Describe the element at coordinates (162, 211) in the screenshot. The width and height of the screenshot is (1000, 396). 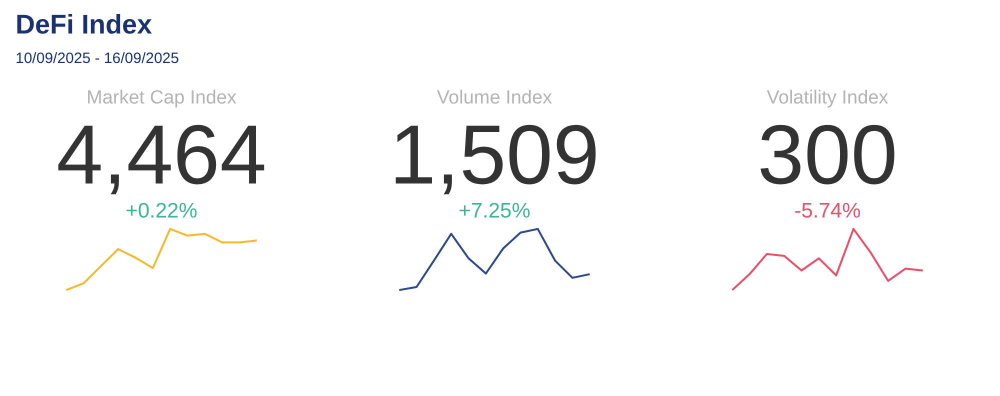
I see `text: +0.22%` at that location.